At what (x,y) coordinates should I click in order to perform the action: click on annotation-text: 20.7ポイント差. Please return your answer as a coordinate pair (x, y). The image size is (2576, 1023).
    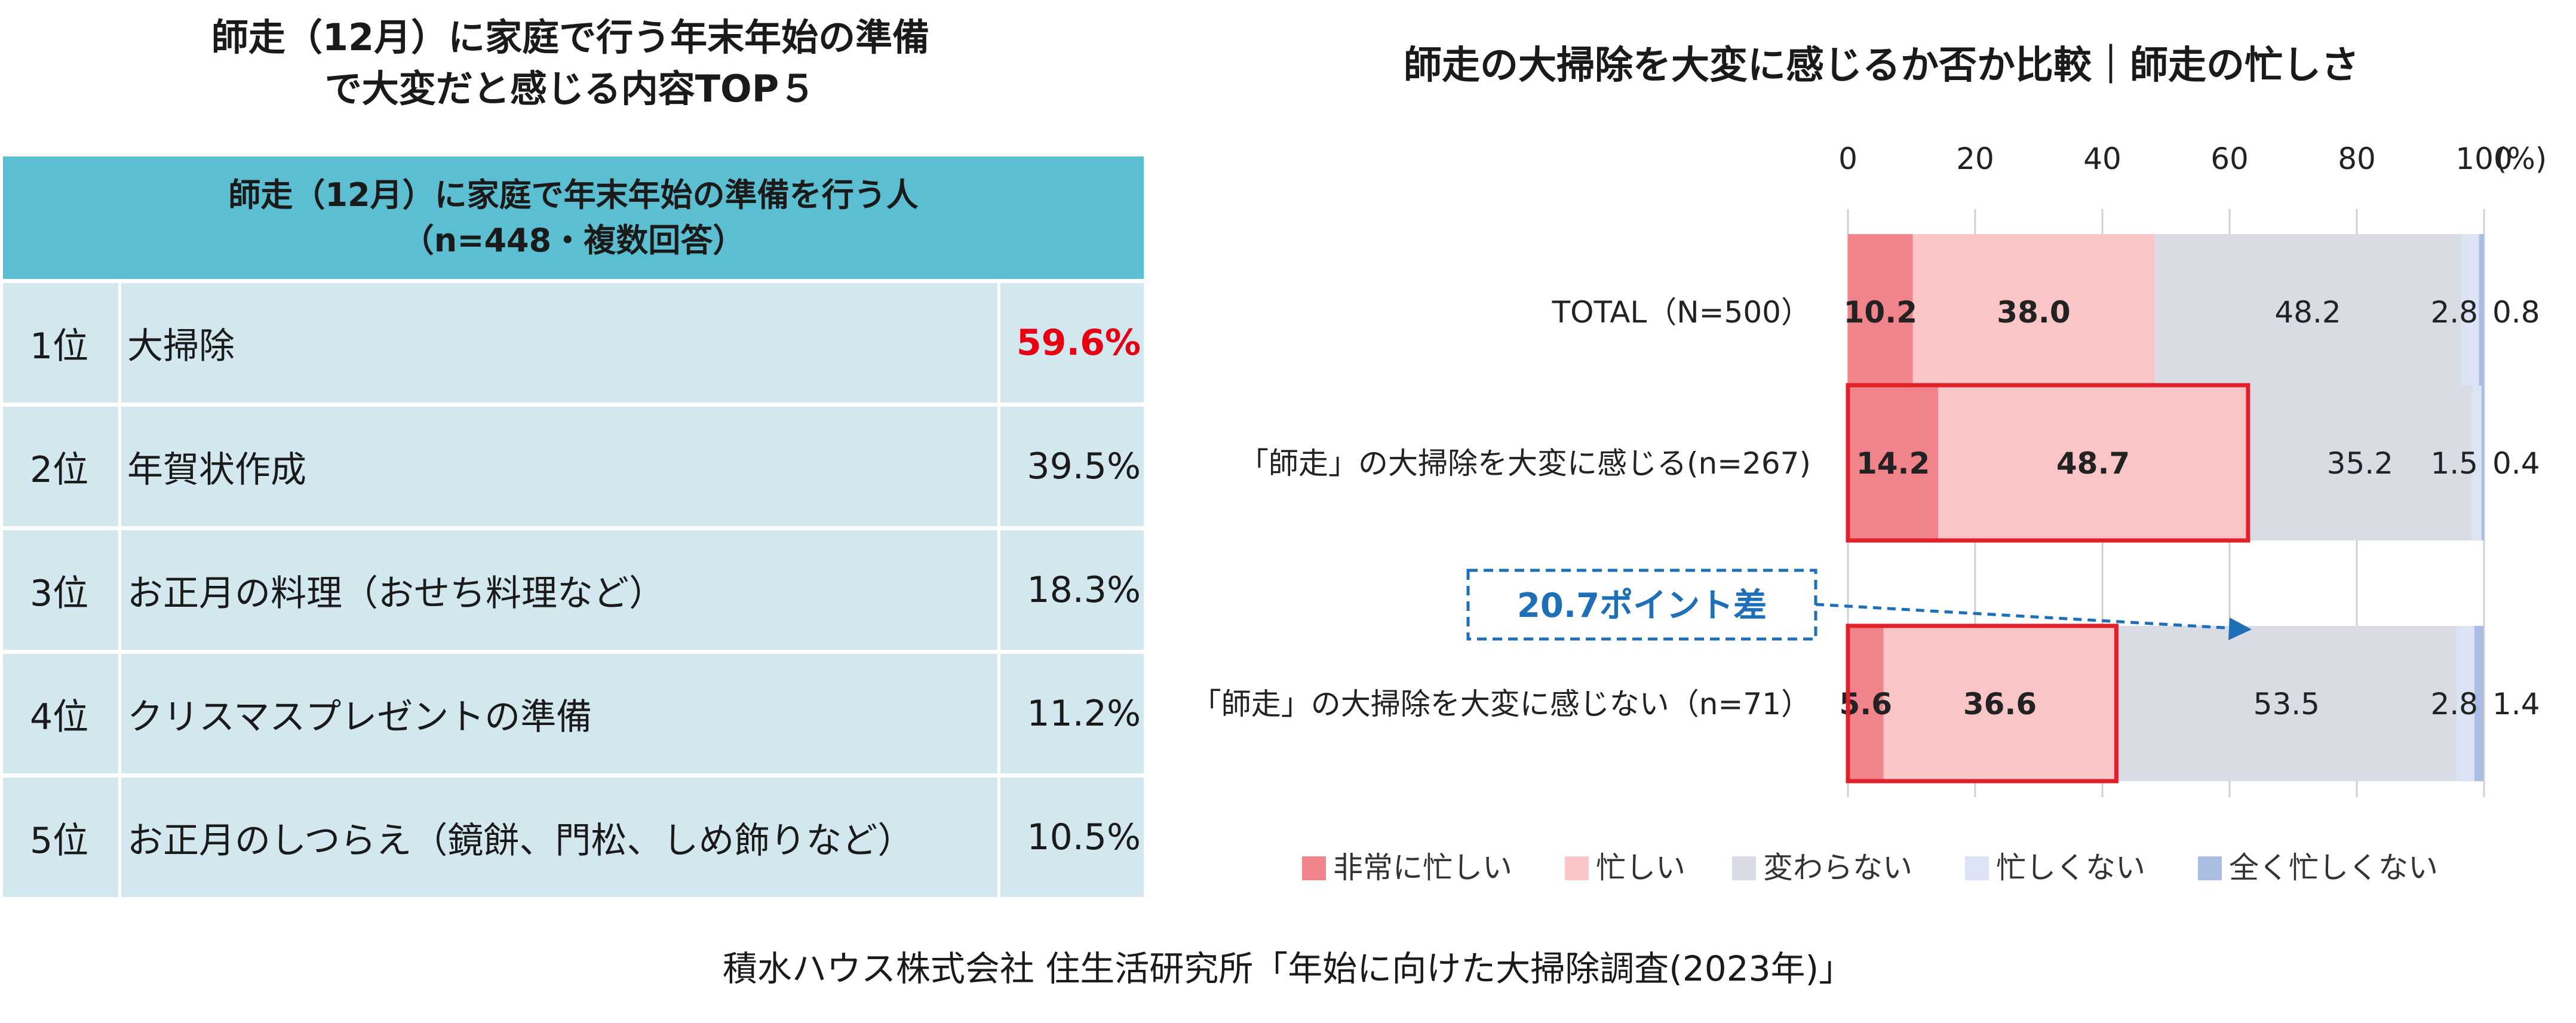
    Looking at the image, I should click on (1642, 606).